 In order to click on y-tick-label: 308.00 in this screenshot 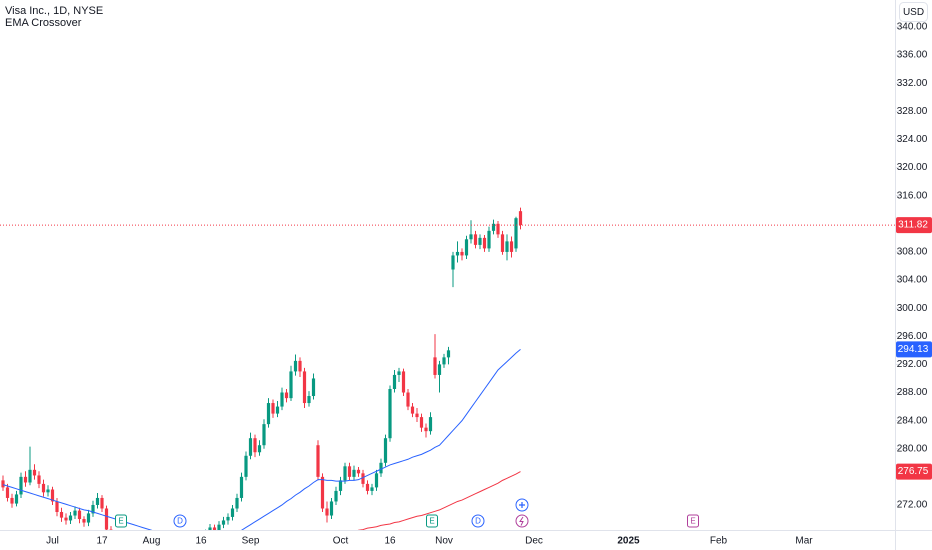, I will do `click(912, 252)`.